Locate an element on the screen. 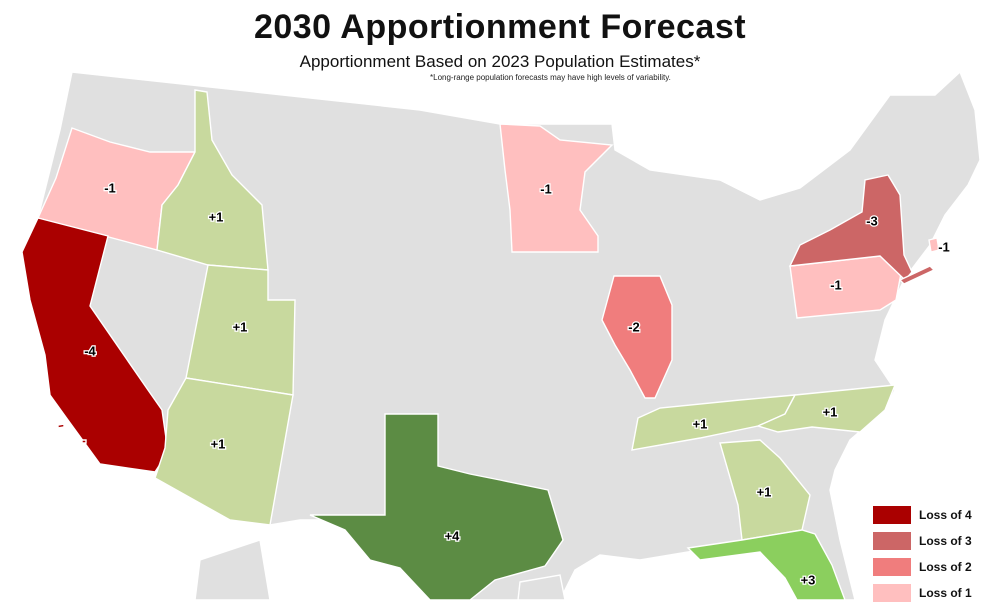  state-change-label-idaho: +1 is located at coordinates (216, 216).